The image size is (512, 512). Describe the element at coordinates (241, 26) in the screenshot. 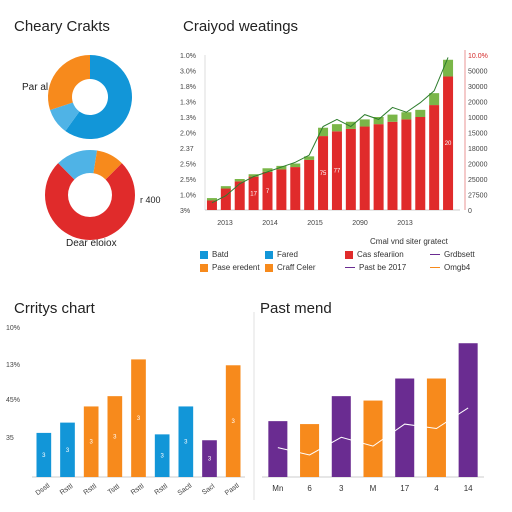

I see `top-right-chart-title: Craiyod weatings` at that location.